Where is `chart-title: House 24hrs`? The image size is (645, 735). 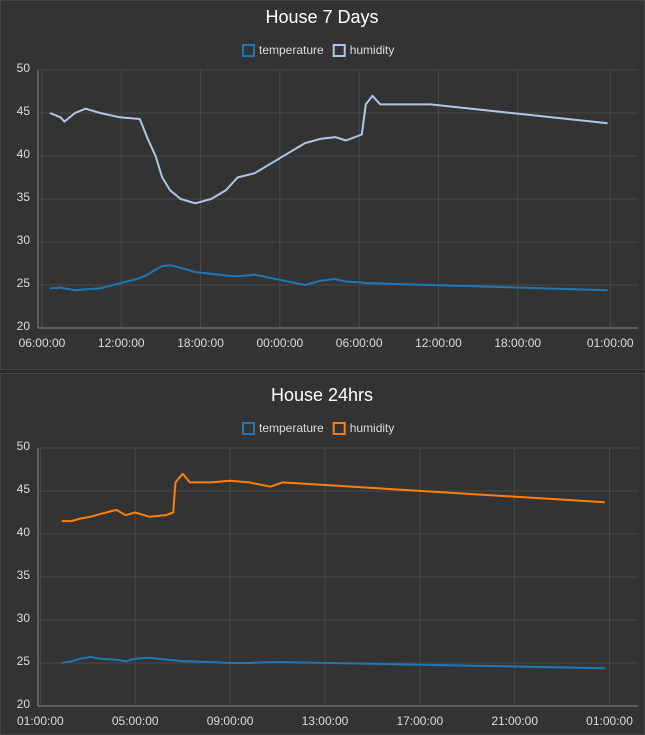 chart-title: House 24hrs is located at coordinates (322, 395).